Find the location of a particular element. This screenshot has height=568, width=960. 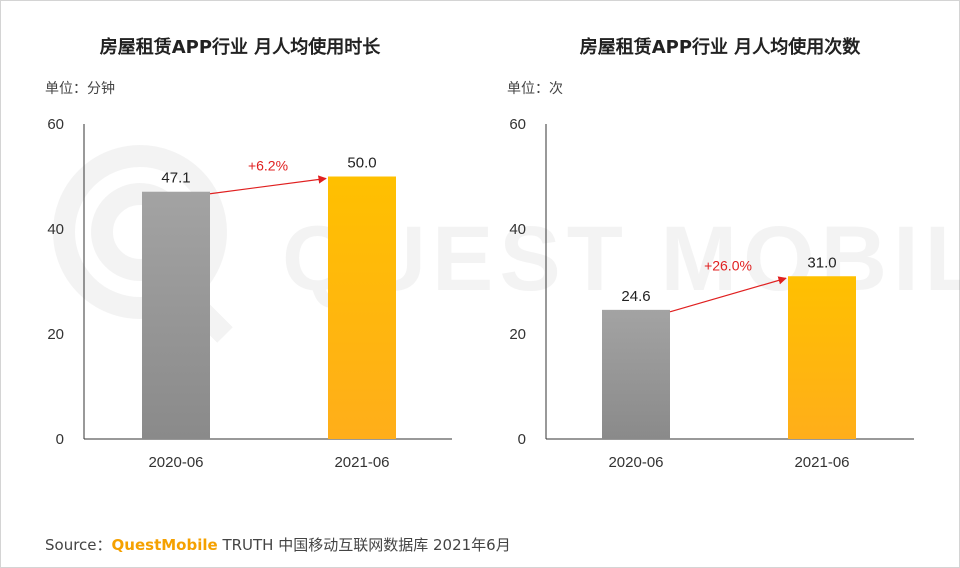

source-prefix: Source： is located at coordinates (78, 545).